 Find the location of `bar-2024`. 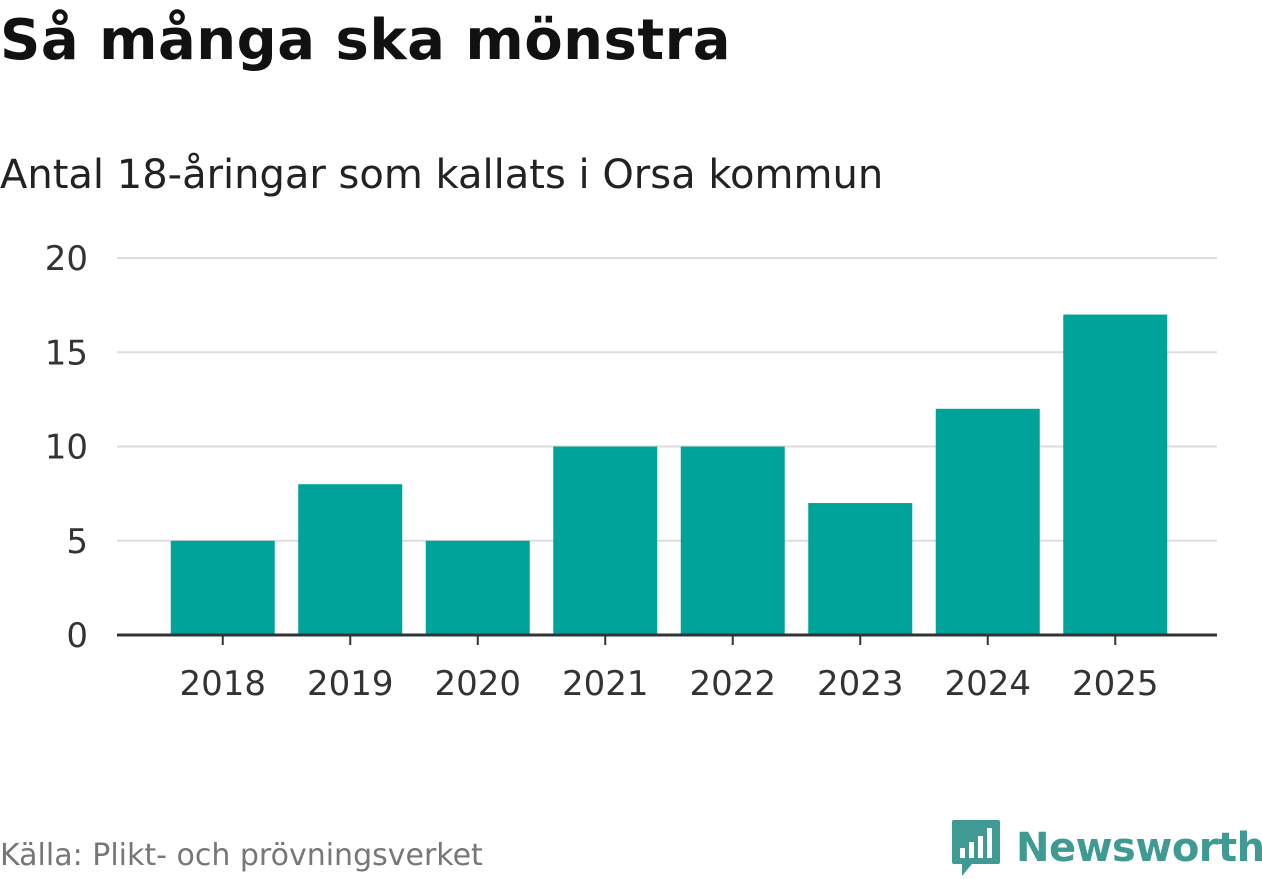

bar-2024 is located at coordinates (987, 521).